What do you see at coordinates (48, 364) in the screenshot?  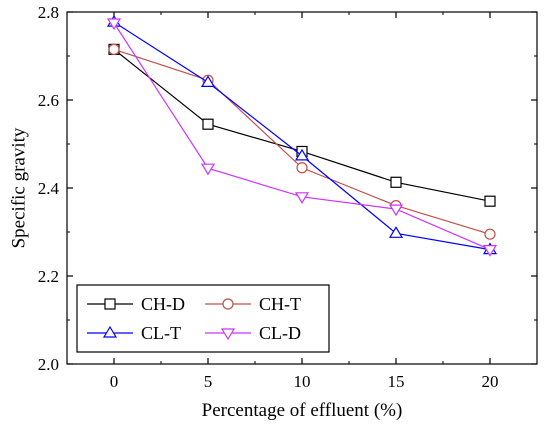 I see `y-tick-label: 2.0` at bounding box center [48, 364].